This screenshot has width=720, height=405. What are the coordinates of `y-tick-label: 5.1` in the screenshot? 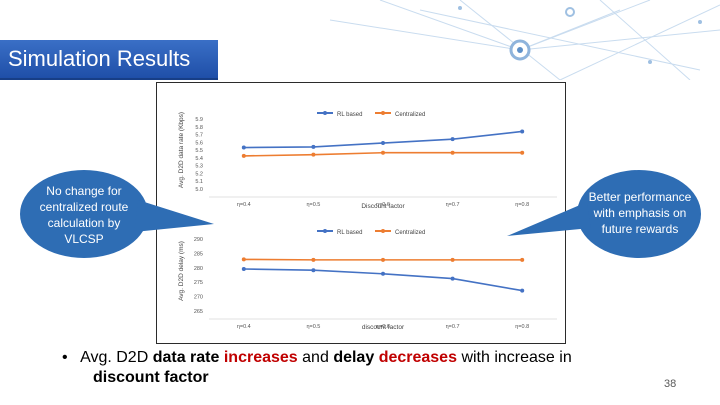 It's located at (199, 182).